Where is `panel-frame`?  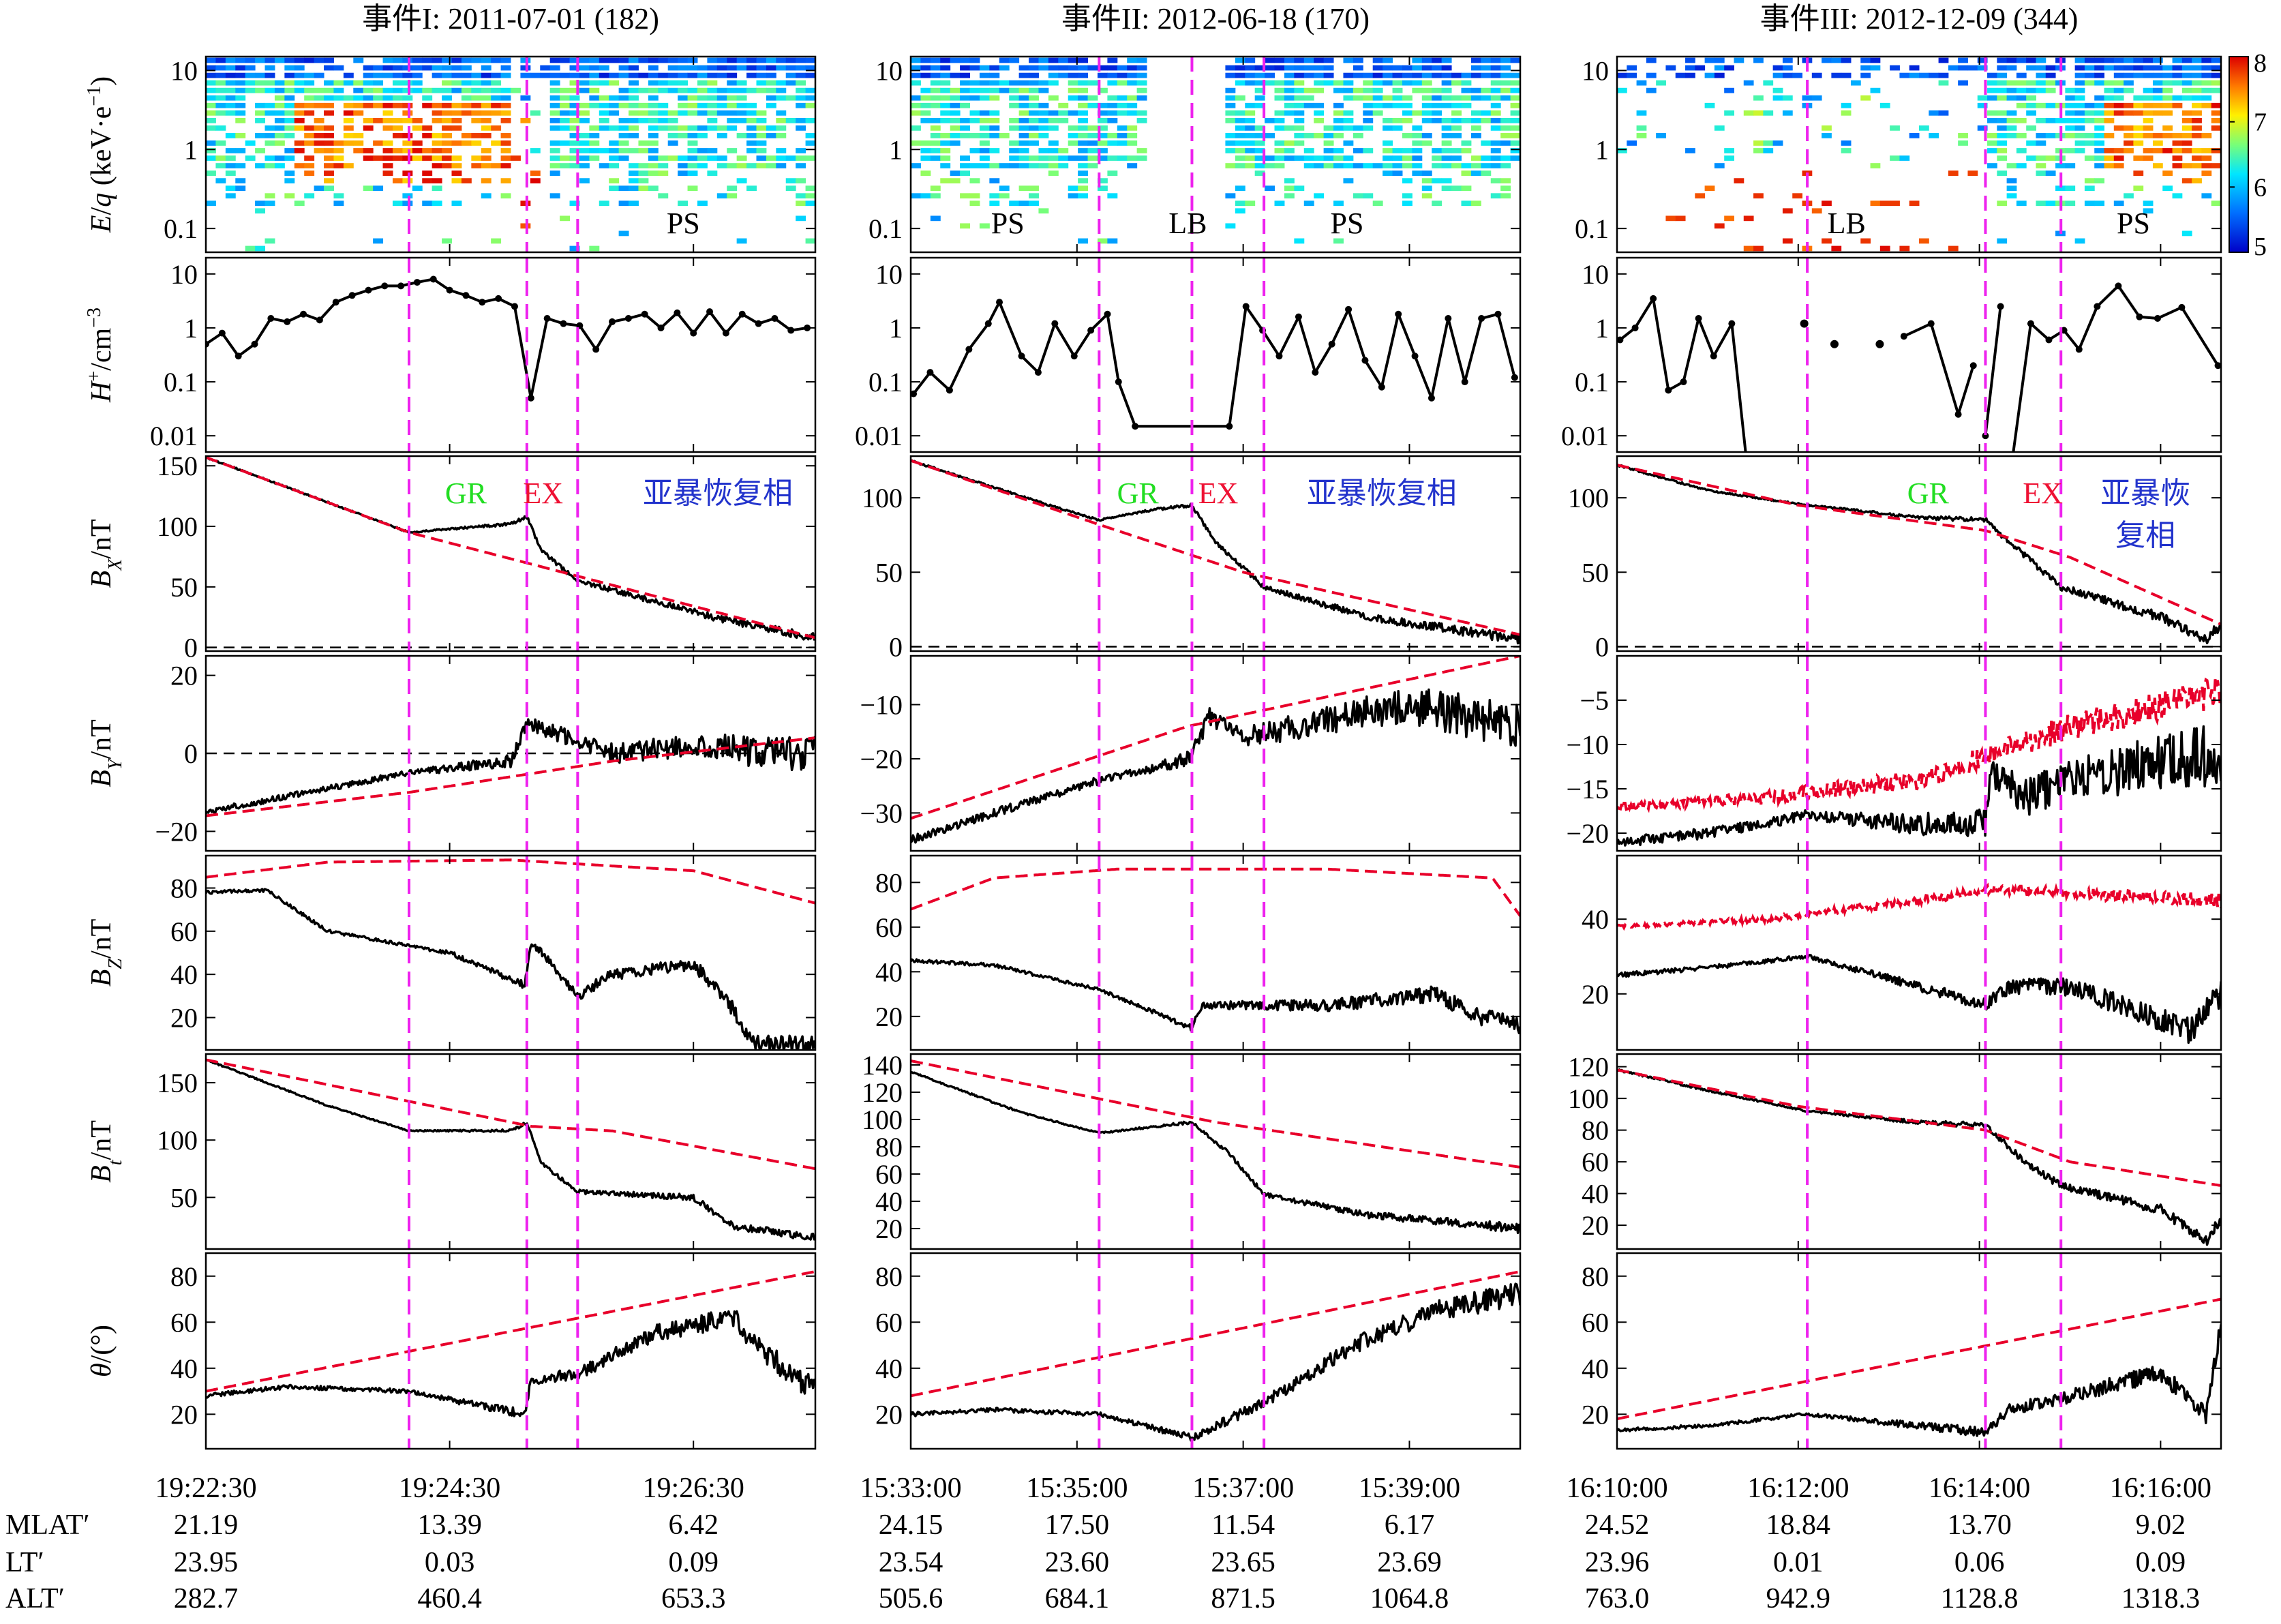 panel-frame is located at coordinates (1215, 354).